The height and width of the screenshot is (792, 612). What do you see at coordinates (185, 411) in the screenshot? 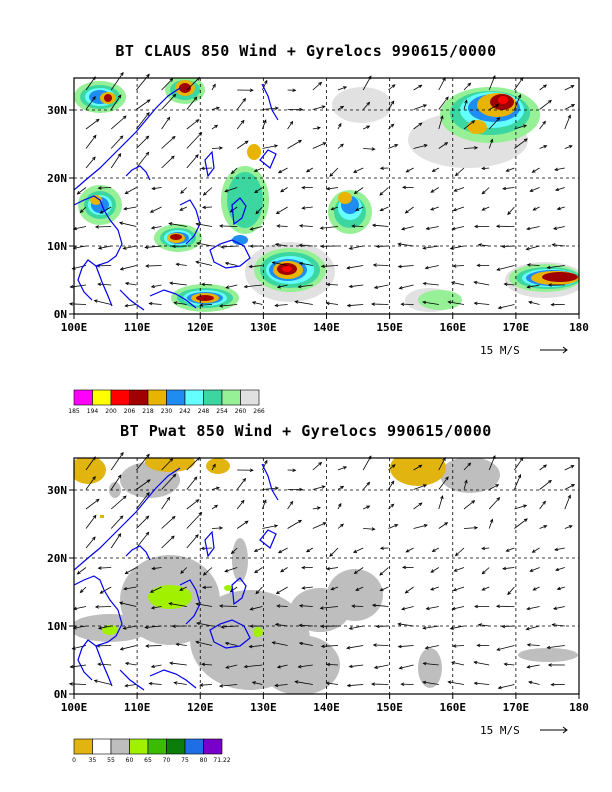
I see `colorbar-label: 242` at bounding box center [185, 411].